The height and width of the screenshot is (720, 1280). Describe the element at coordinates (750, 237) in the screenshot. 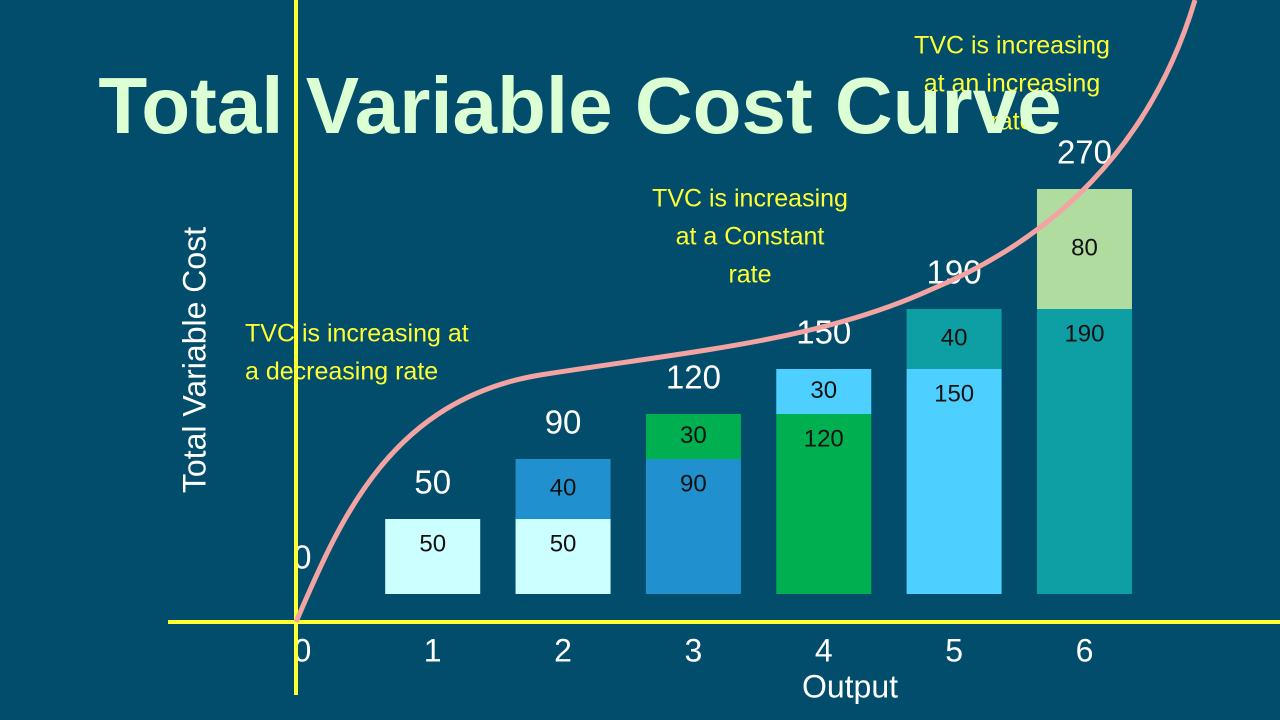

I see `annotation-line: at a Constant` at that location.